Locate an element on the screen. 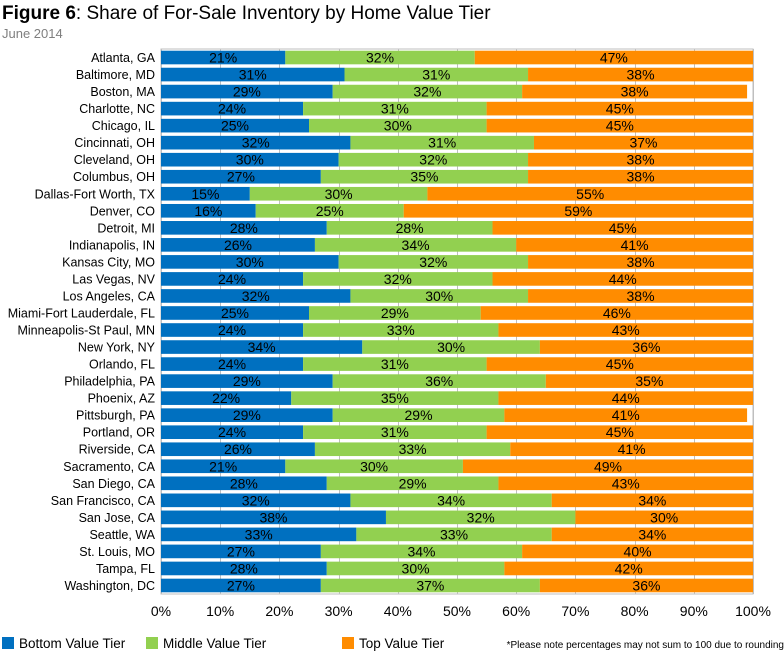  data-label: 22% is located at coordinates (226, 398).